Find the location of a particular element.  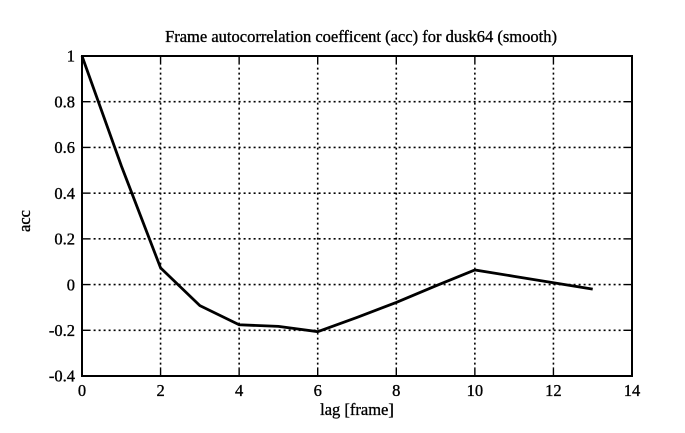

svg-text: 0.2 is located at coordinates (64, 239).